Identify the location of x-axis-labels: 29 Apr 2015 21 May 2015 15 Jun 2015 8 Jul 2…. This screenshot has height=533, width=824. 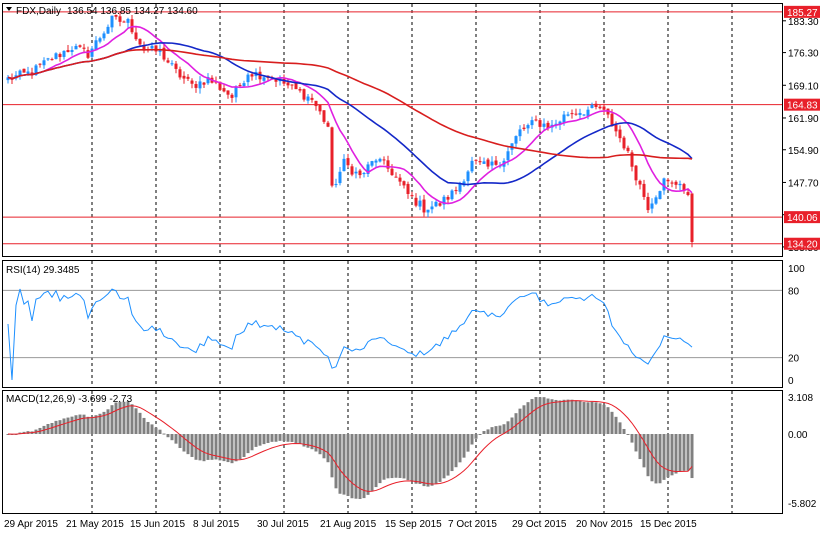
(350, 524).